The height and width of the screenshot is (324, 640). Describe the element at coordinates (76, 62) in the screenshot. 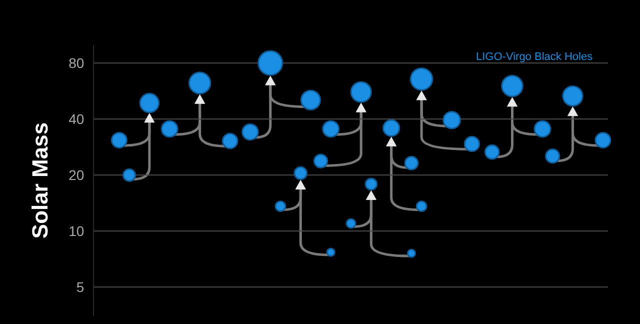

I see `y-tick-label: 80` at that location.